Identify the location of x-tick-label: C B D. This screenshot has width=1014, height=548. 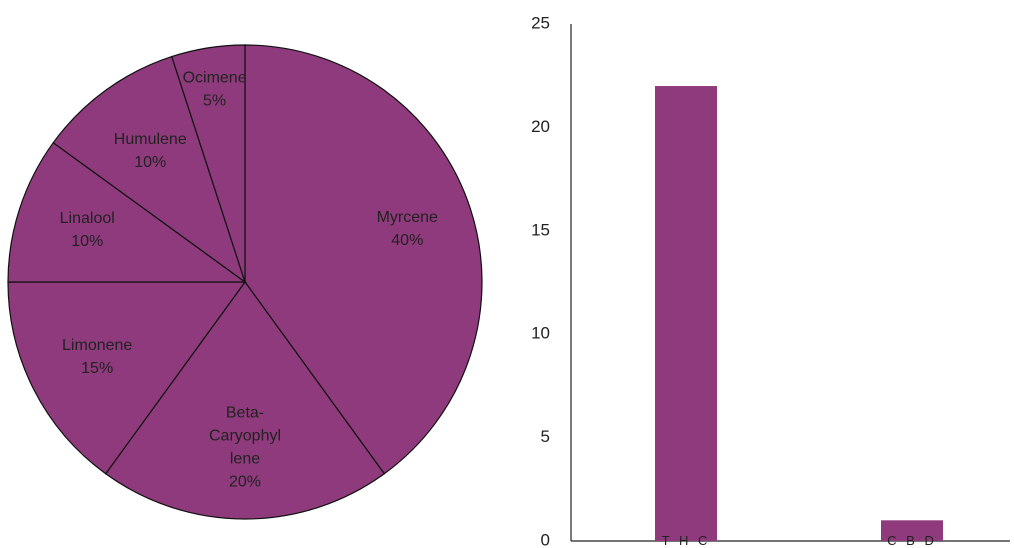
(912, 540).